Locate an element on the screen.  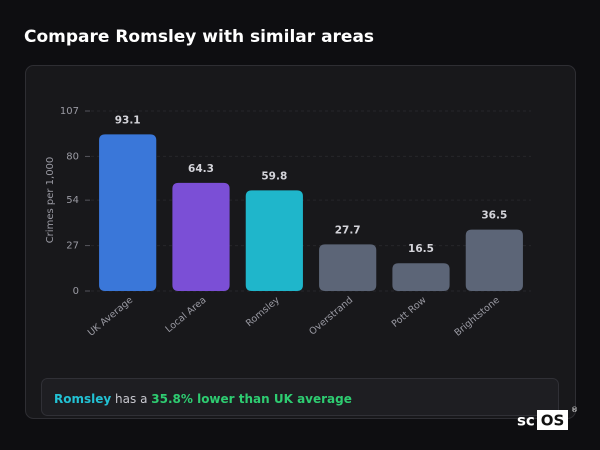
value-label: 27.7 is located at coordinates (348, 230).